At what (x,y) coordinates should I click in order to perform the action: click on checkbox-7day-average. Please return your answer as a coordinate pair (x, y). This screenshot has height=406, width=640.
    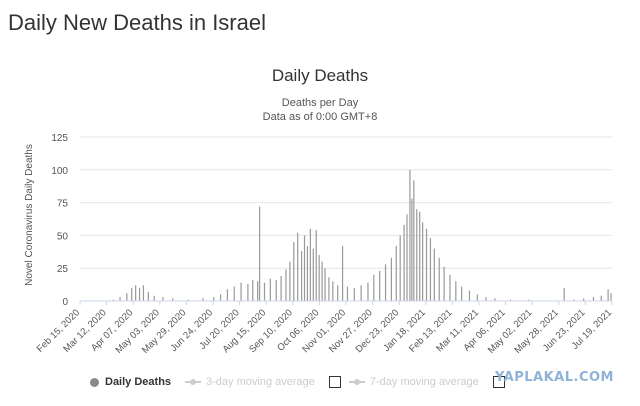
    Looking at the image, I should click on (498, 382).